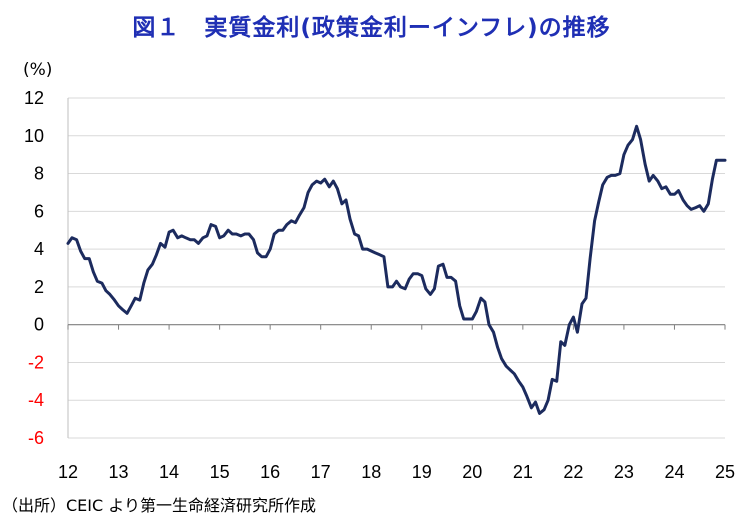 Image resolution: width=743 pixels, height=520 pixels. What do you see at coordinates (674, 472) in the screenshot?
I see `x-tick-label: 24` at bounding box center [674, 472].